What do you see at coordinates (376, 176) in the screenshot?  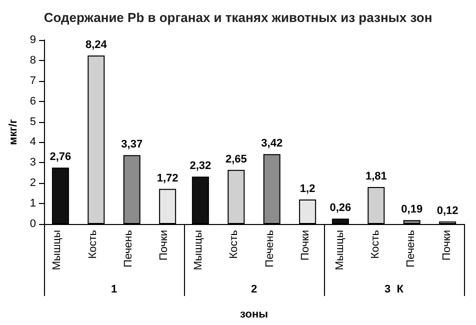 I see `data-label: 1,81` at bounding box center [376, 176].